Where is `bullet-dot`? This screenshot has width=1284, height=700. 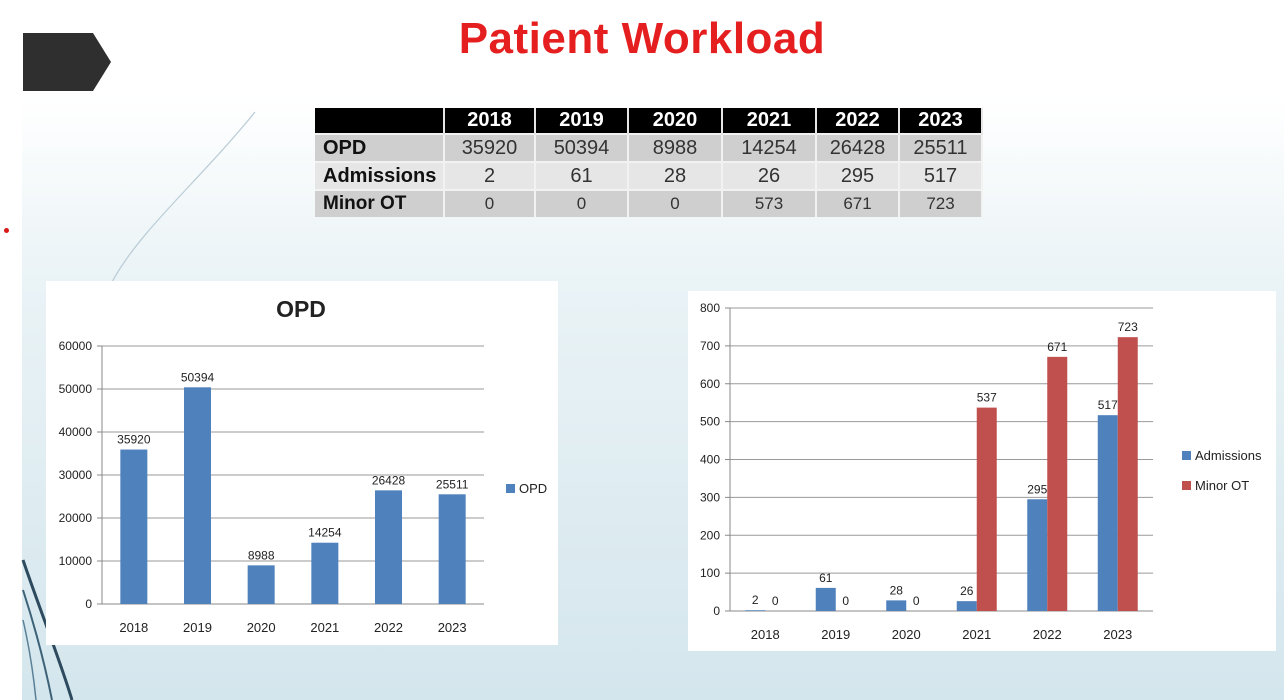 bullet-dot is located at coordinates (6, 230).